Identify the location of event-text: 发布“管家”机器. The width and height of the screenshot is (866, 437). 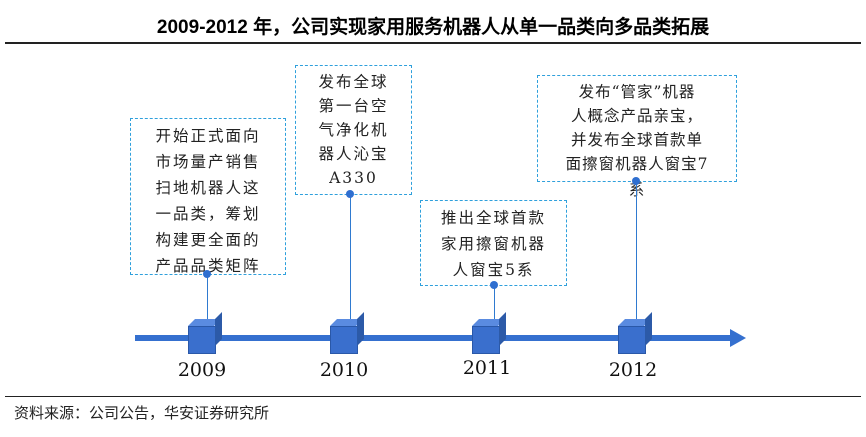
(637, 92).